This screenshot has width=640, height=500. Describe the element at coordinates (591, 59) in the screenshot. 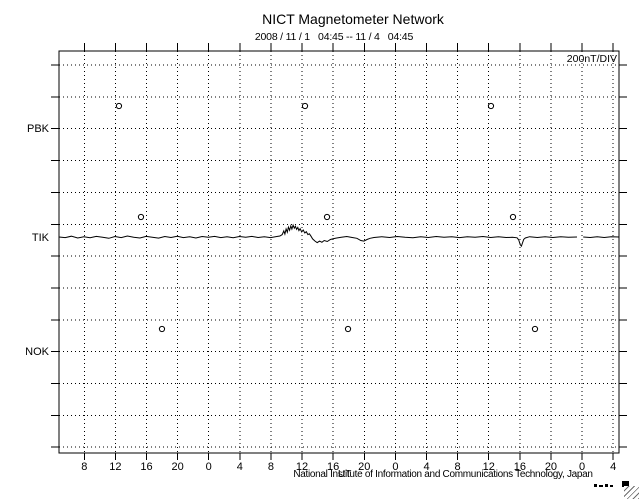

I see `scale-per-division-label: 200nT/DIV` at that location.